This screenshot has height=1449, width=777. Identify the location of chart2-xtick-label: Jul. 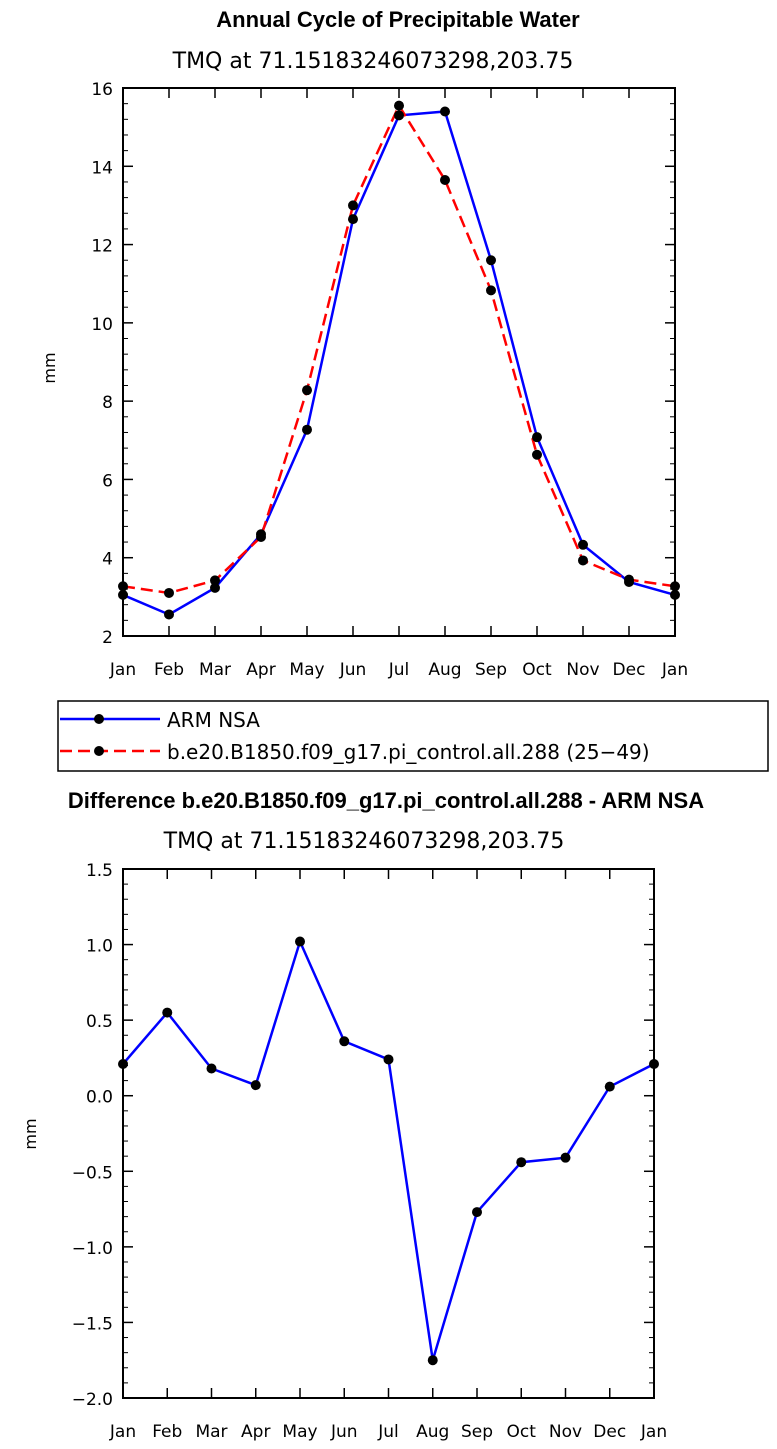
(388, 1432).